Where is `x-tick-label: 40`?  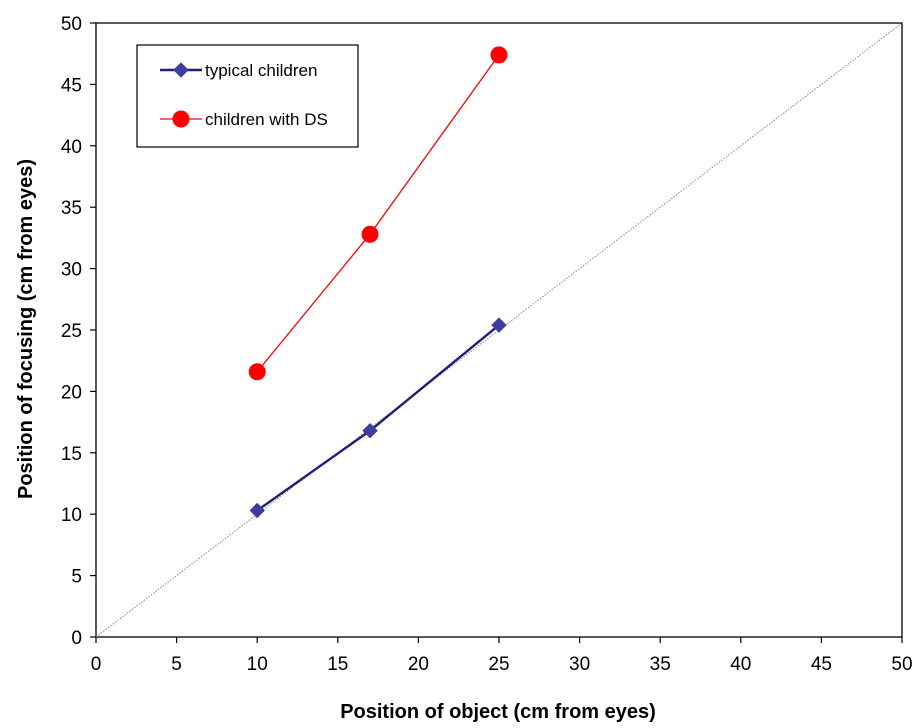
x-tick-label: 40 is located at coordinates (740, 664).